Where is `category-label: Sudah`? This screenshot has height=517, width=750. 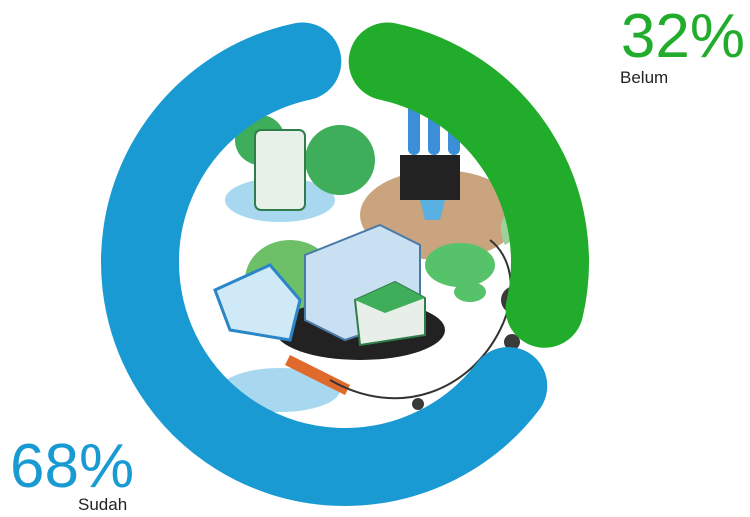 category-label: Sudah is located at coordinates (102, 504).